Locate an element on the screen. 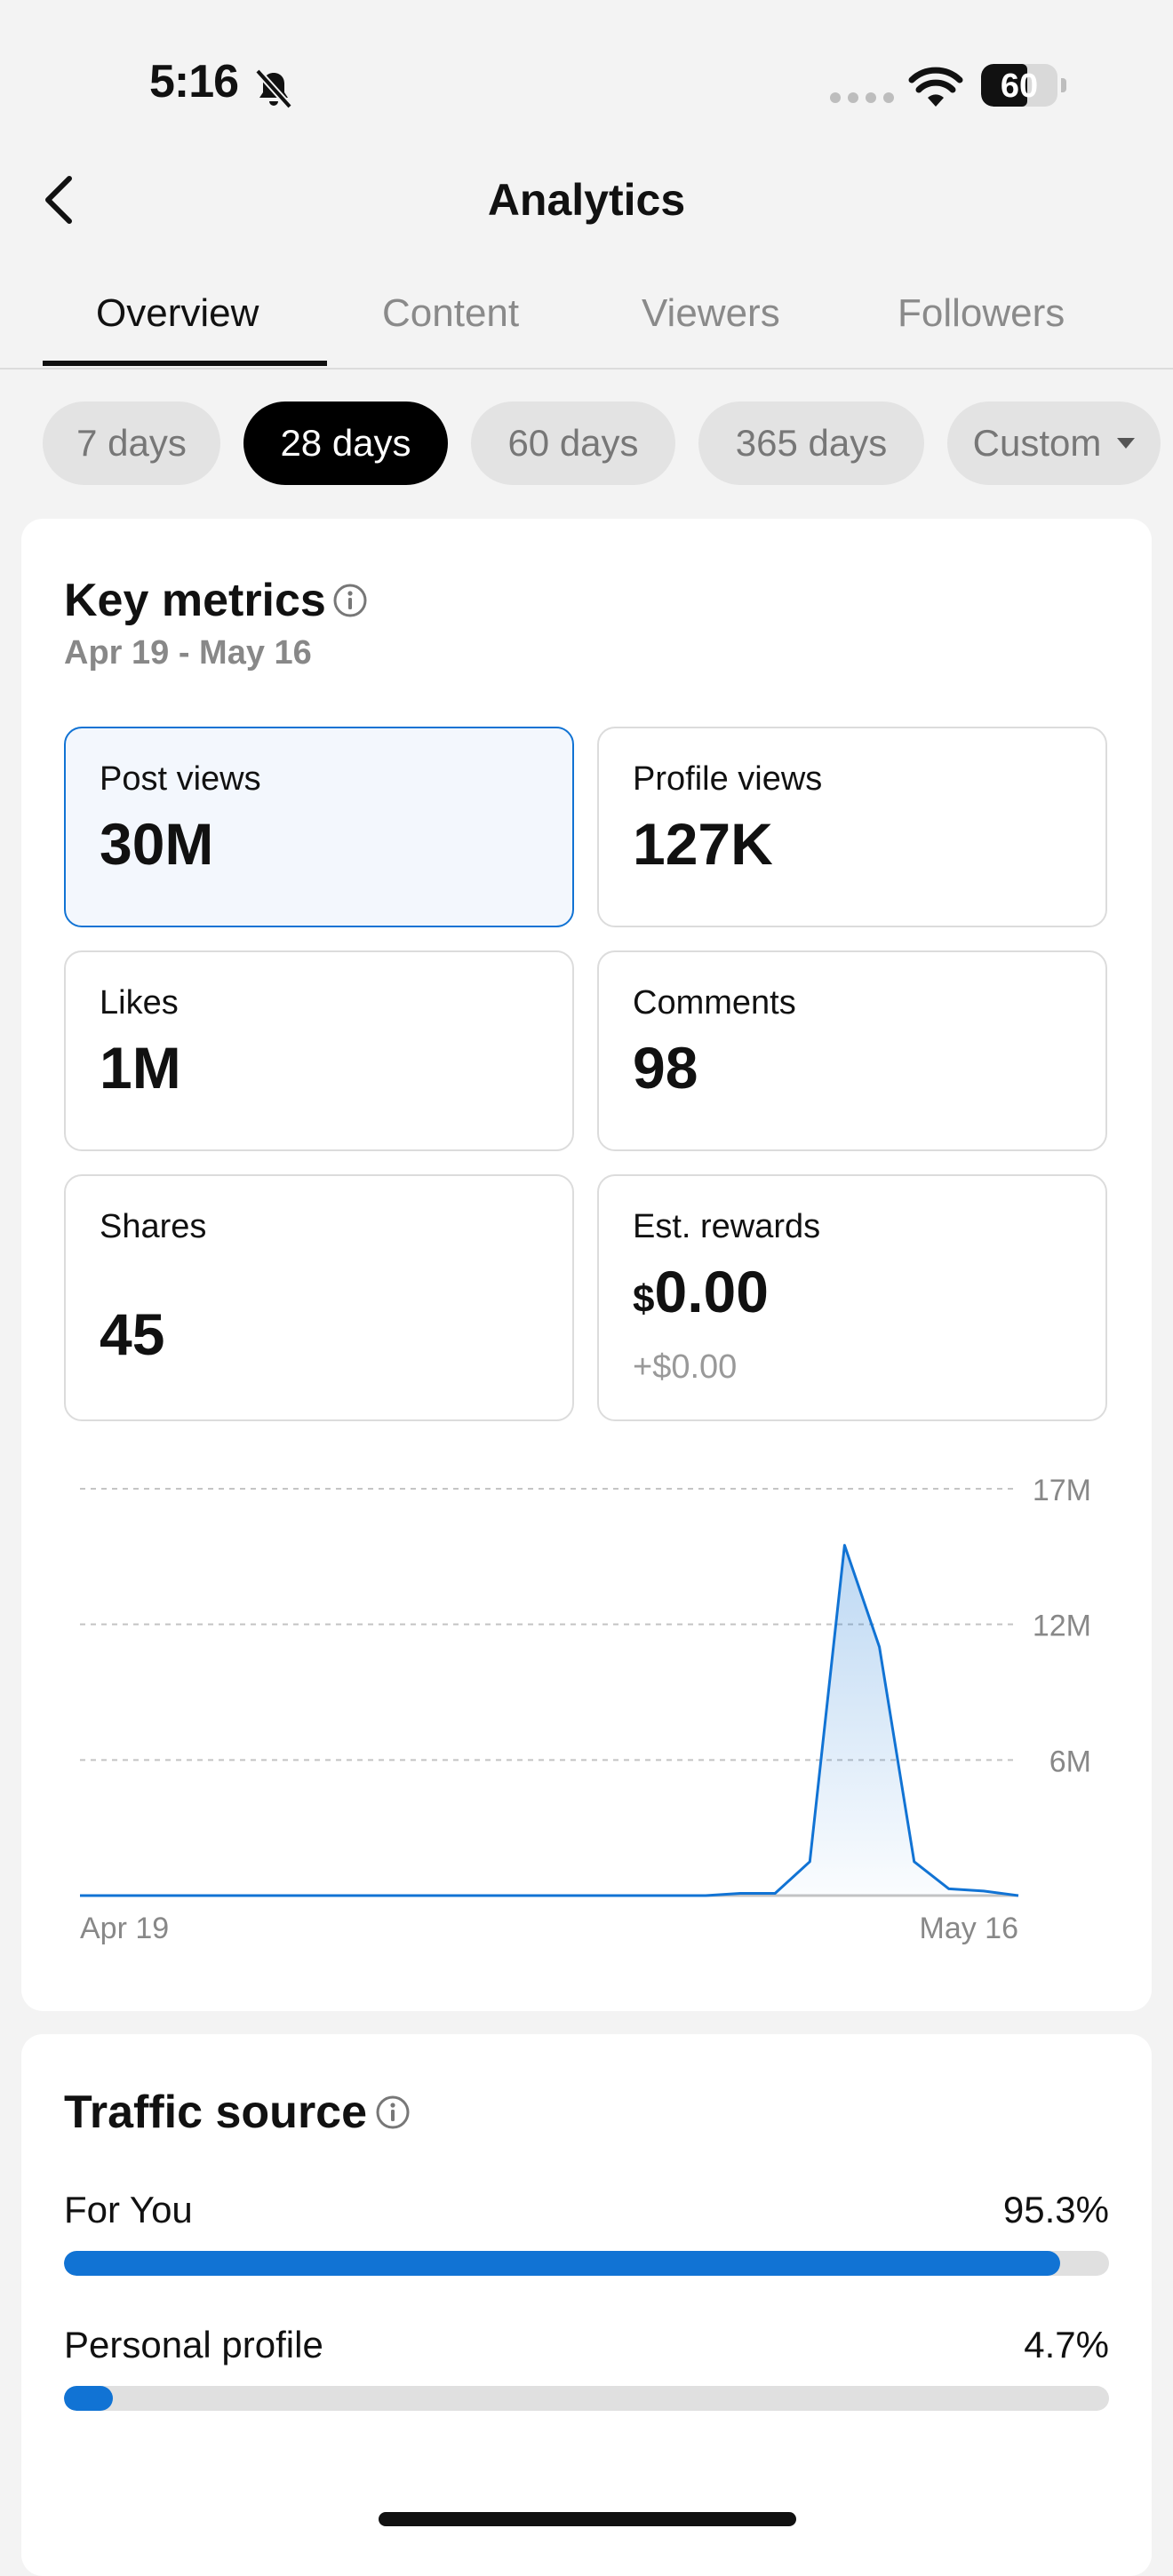 The width and height of the screenshot is (1173, 2576). cellular-signal-icon is located at coordinates (862, 97).